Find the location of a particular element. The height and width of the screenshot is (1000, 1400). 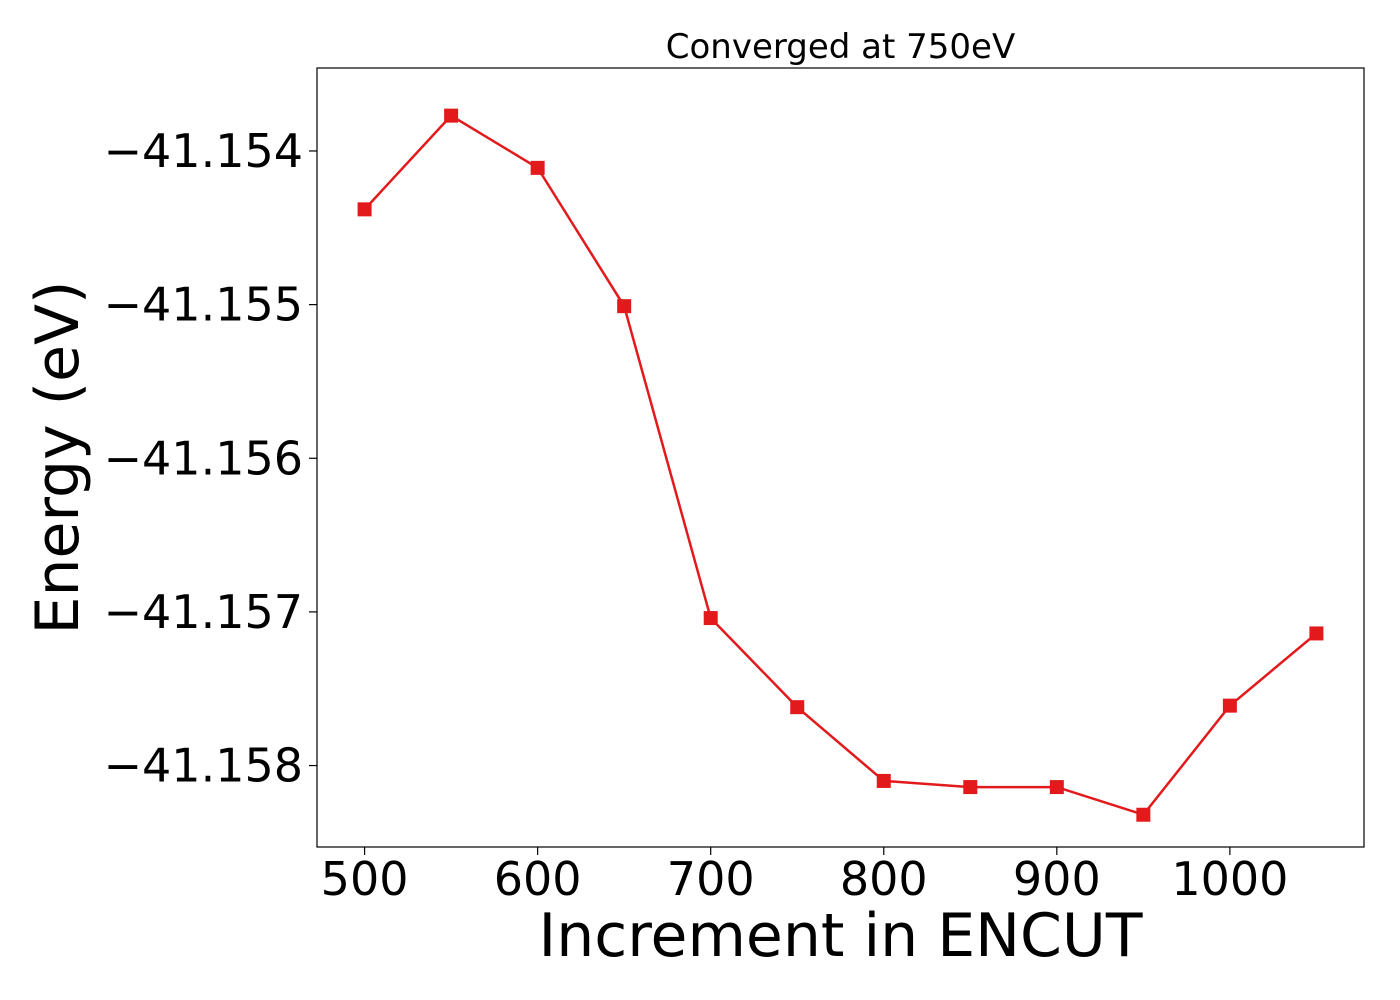

y-tick-label: −41.157 is located at coordinates (204, 612).